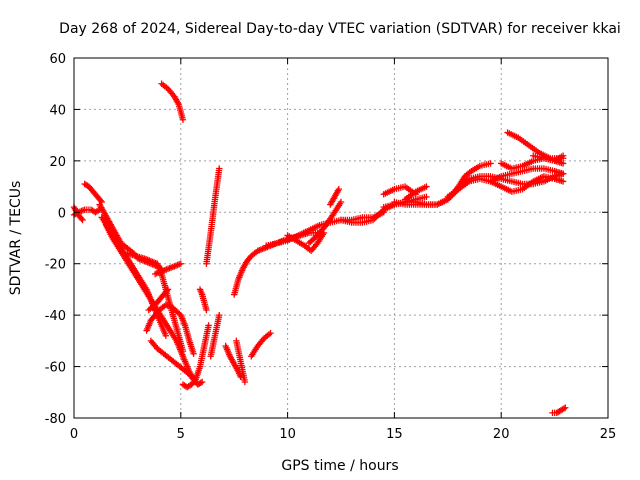 This screenshot has width=640, height=480. What do you see at coordinates (62, 213) in the screenshot?
I see `y-tick-label: 0` at bounding box center [62, 213].